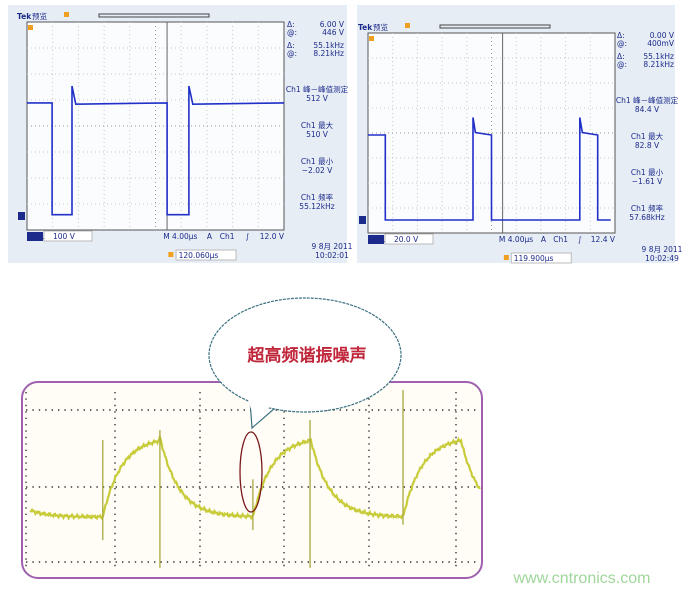 The height and width of the screenshot is (591, 683). I want to click on cursor-at-voltage: 446 V, so click(333, 32).